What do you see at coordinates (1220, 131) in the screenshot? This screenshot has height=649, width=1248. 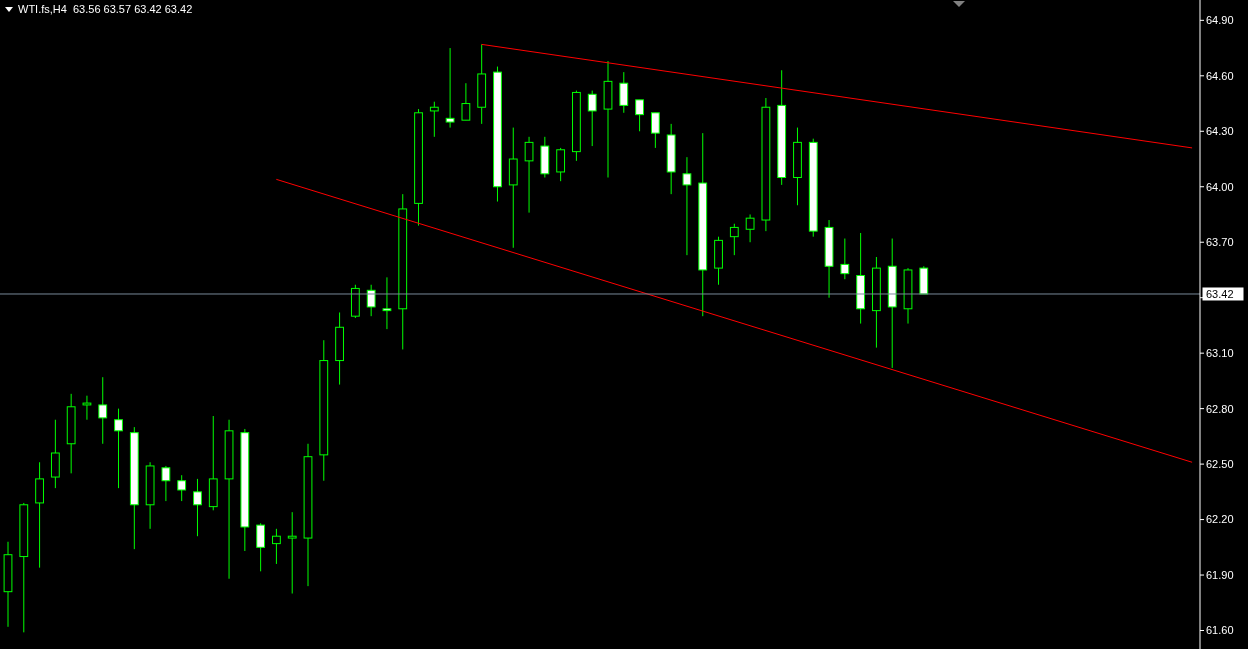 I see `y-tick-label: 64.30` at bounding box center [1220, 131].